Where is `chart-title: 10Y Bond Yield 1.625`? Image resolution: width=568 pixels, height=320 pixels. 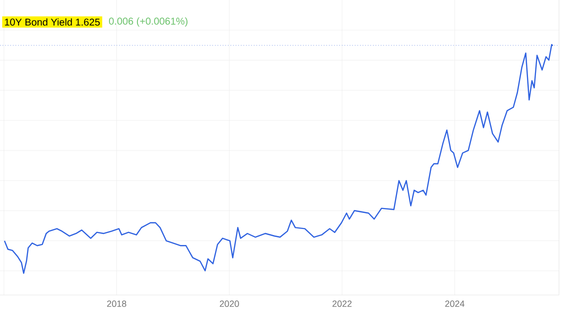 chart-title: 10Y Bond Yield 1.625 is located at coordinates (52, 22).